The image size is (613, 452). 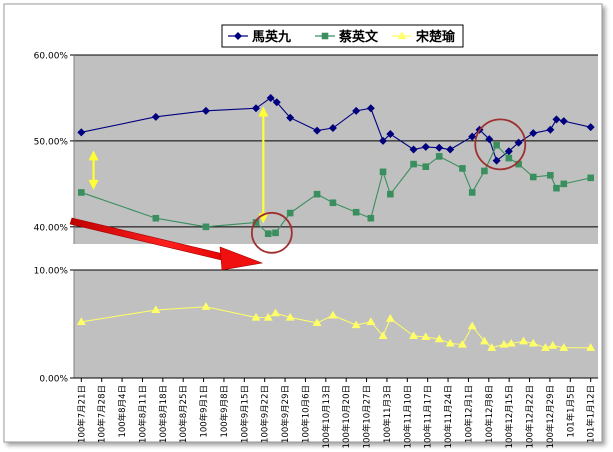 What do you see at coordinates (204, 411) in the screenshot?
I see `x-tick-label: 100年9月1日` at bounding box center [204, 411].